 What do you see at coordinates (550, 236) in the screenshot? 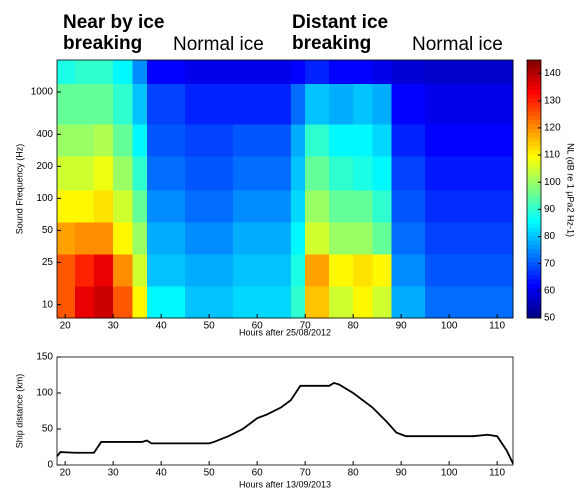
I see `colorbar-tick-label: 80` at bounding box center [550, 236].